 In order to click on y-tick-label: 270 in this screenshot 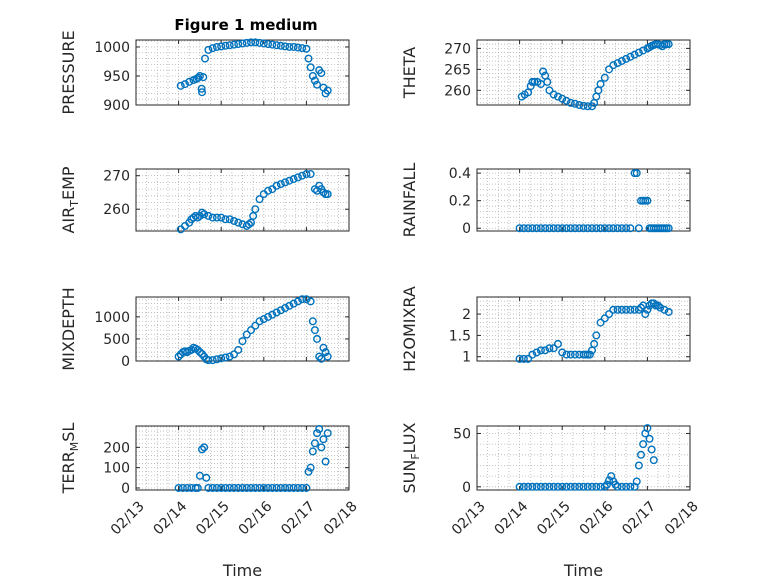, I will do `click(116, 177)`.